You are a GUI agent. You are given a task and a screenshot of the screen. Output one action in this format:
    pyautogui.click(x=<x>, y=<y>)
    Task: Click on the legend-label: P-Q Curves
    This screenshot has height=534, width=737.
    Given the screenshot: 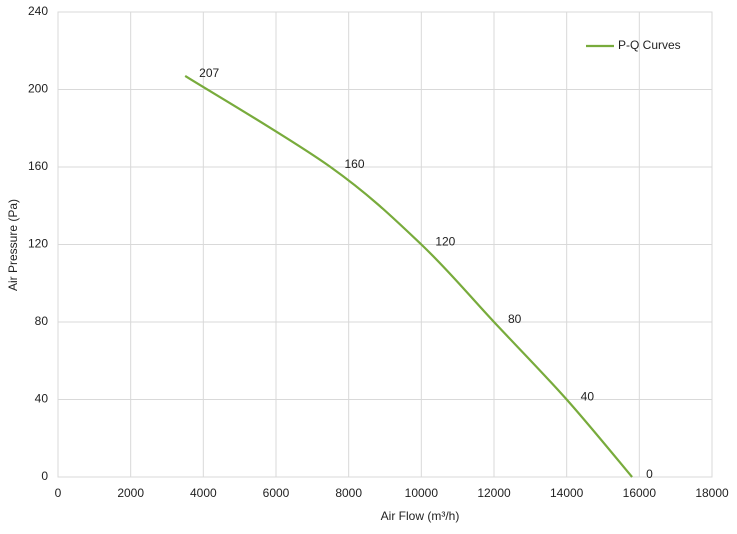 What is the action you would take?
    pyautogui.click(x=649, y=45)
    